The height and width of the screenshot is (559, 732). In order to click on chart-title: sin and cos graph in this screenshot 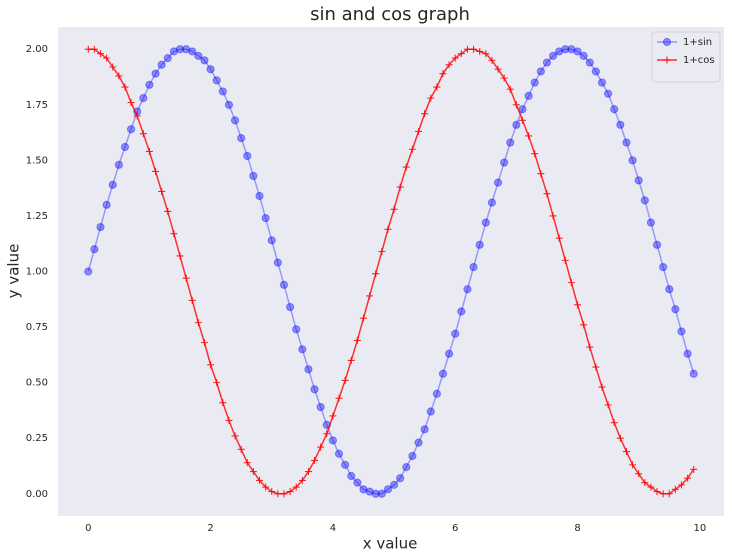, I will do `click(390, 14)`.